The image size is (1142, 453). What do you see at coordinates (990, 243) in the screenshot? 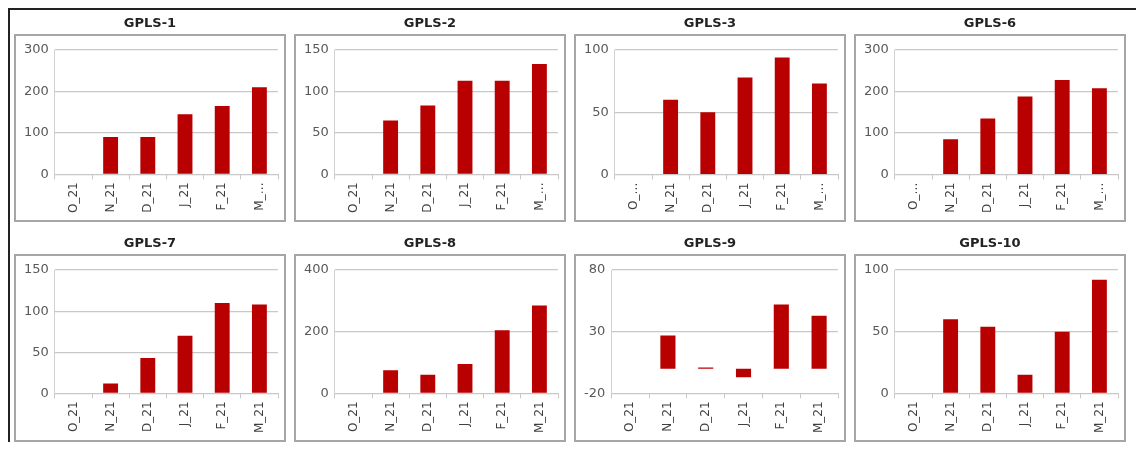
I see `chart-title: GPLS-10` at bounding box center [990, 243].